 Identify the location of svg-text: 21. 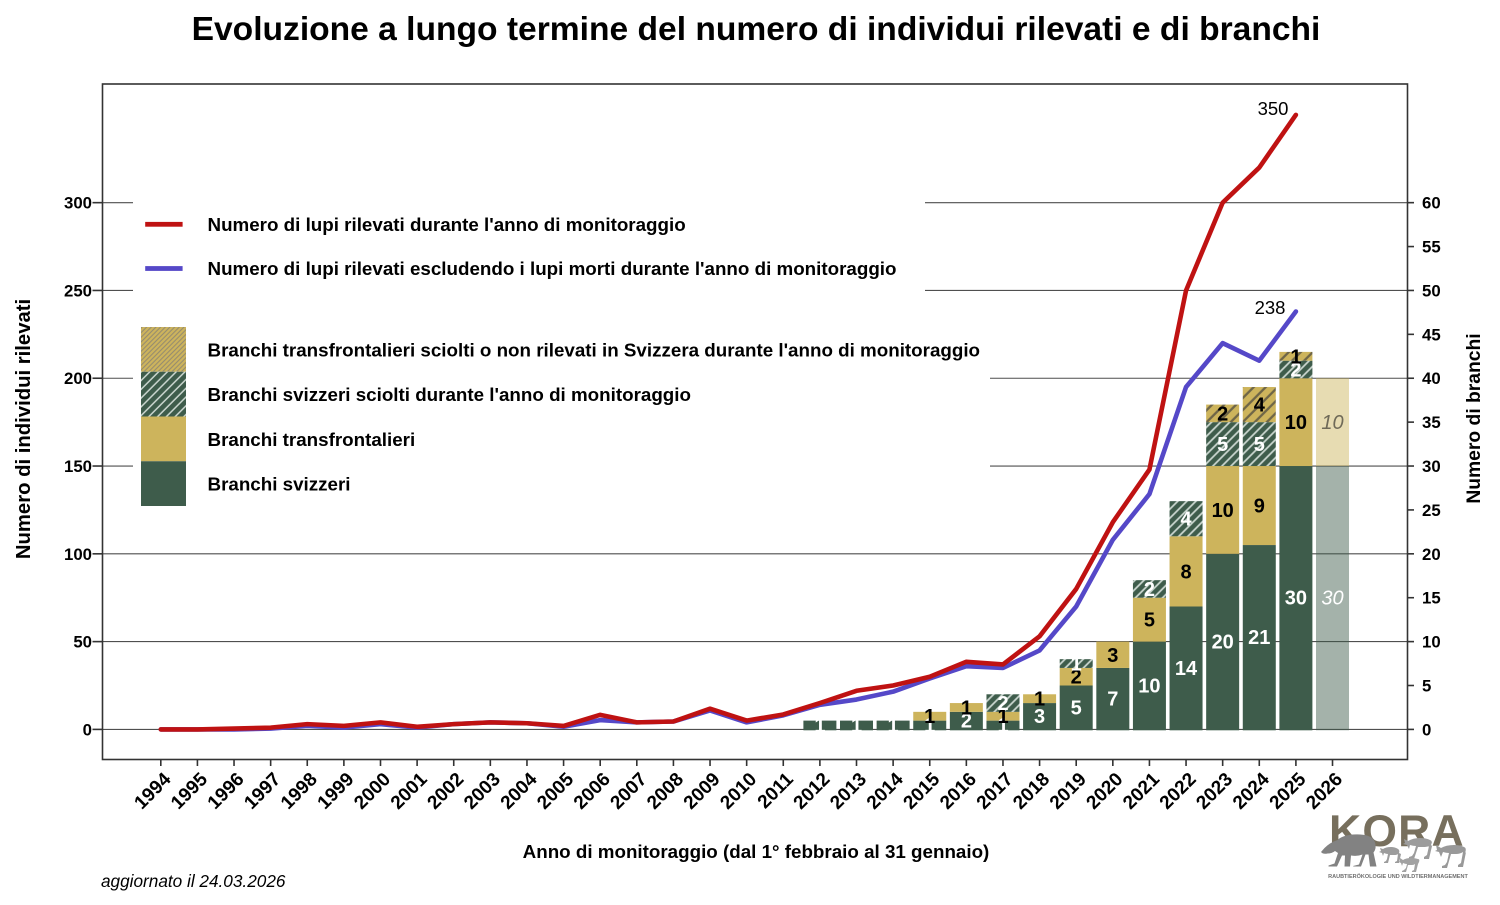
(1259, 638).